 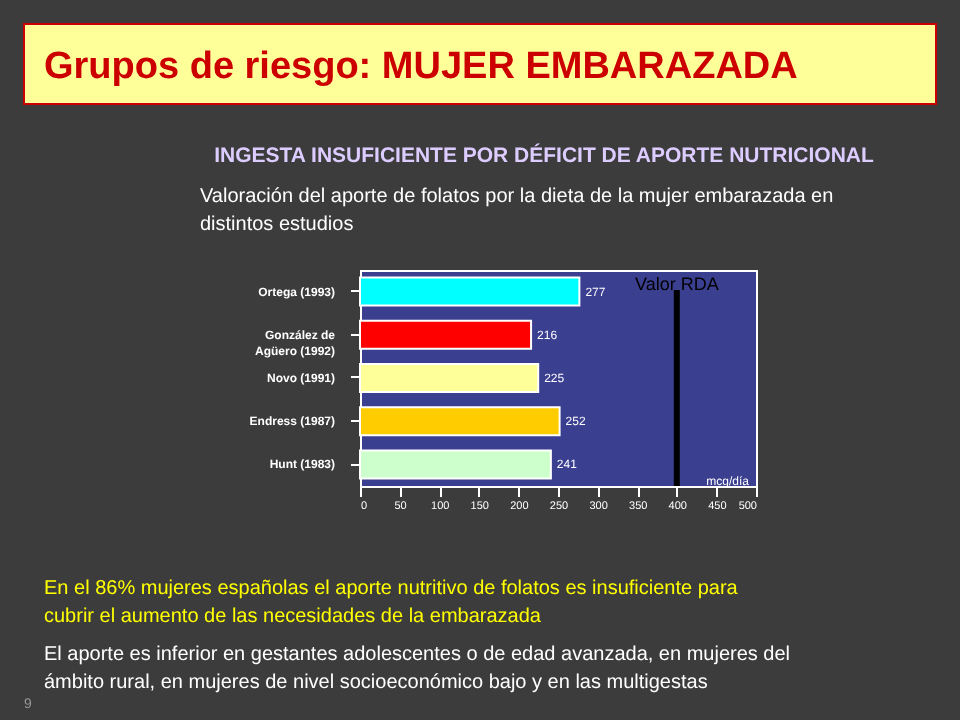 I want to click on text: El aporte es inferior en gestantes adolescentes o de edad avanzada, en mujeres del ámbito rural, en mujeres de nivel socioeconómico bajo y en las multigestas, so click(x=417, y=669).